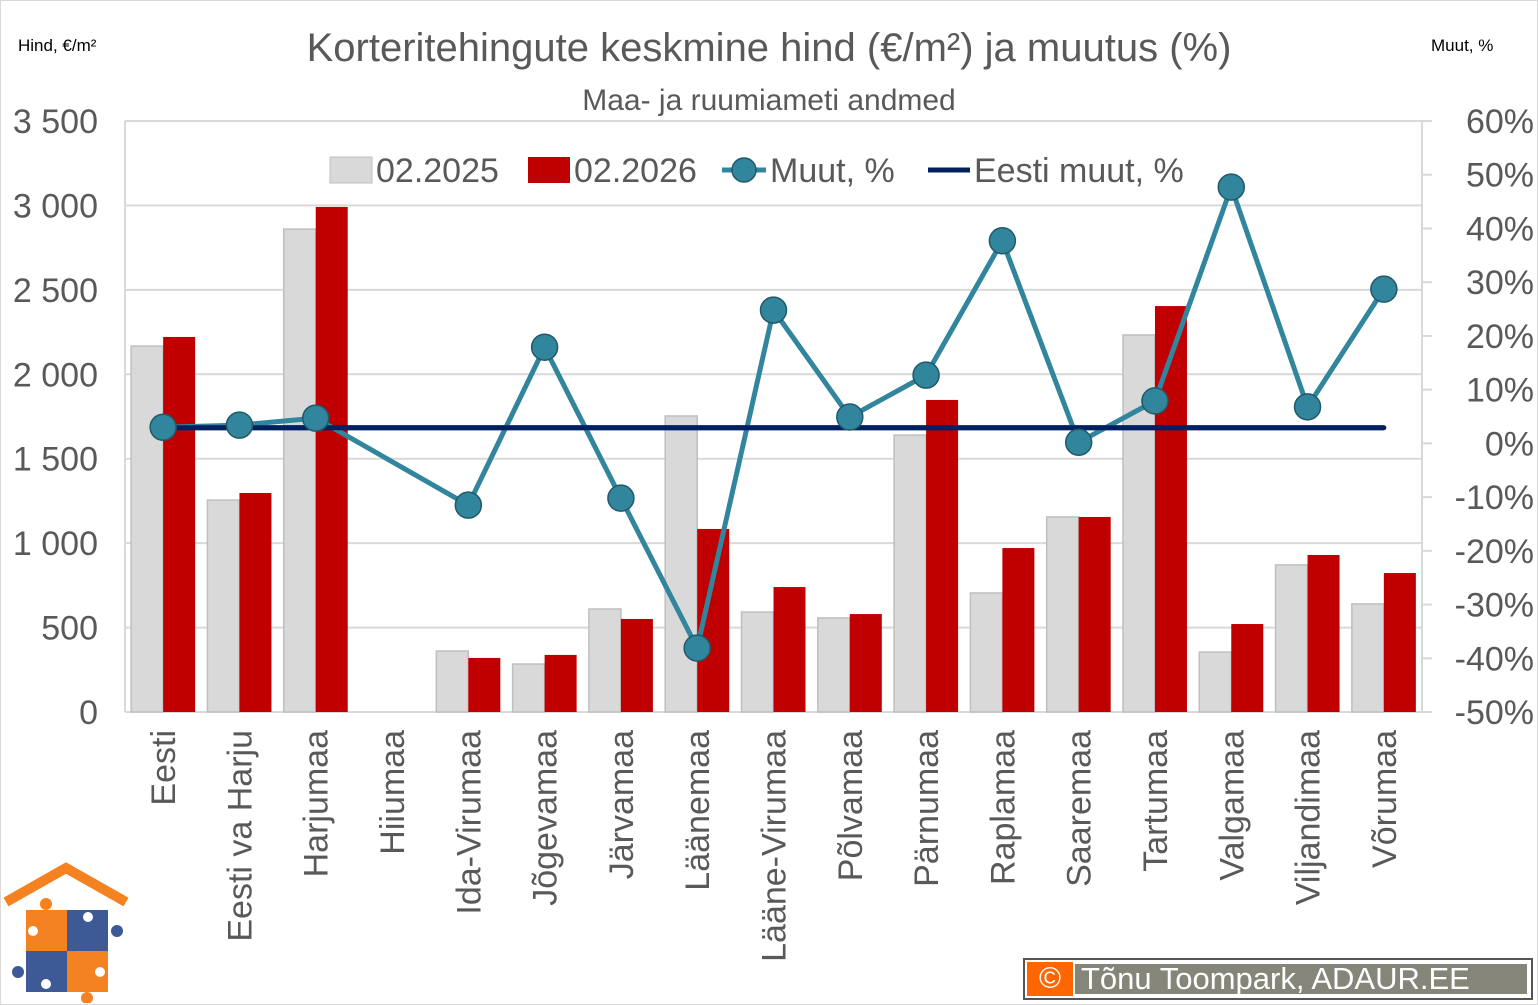  I want to click on left-axis-tick-label: 2 500, so click(55, 291).